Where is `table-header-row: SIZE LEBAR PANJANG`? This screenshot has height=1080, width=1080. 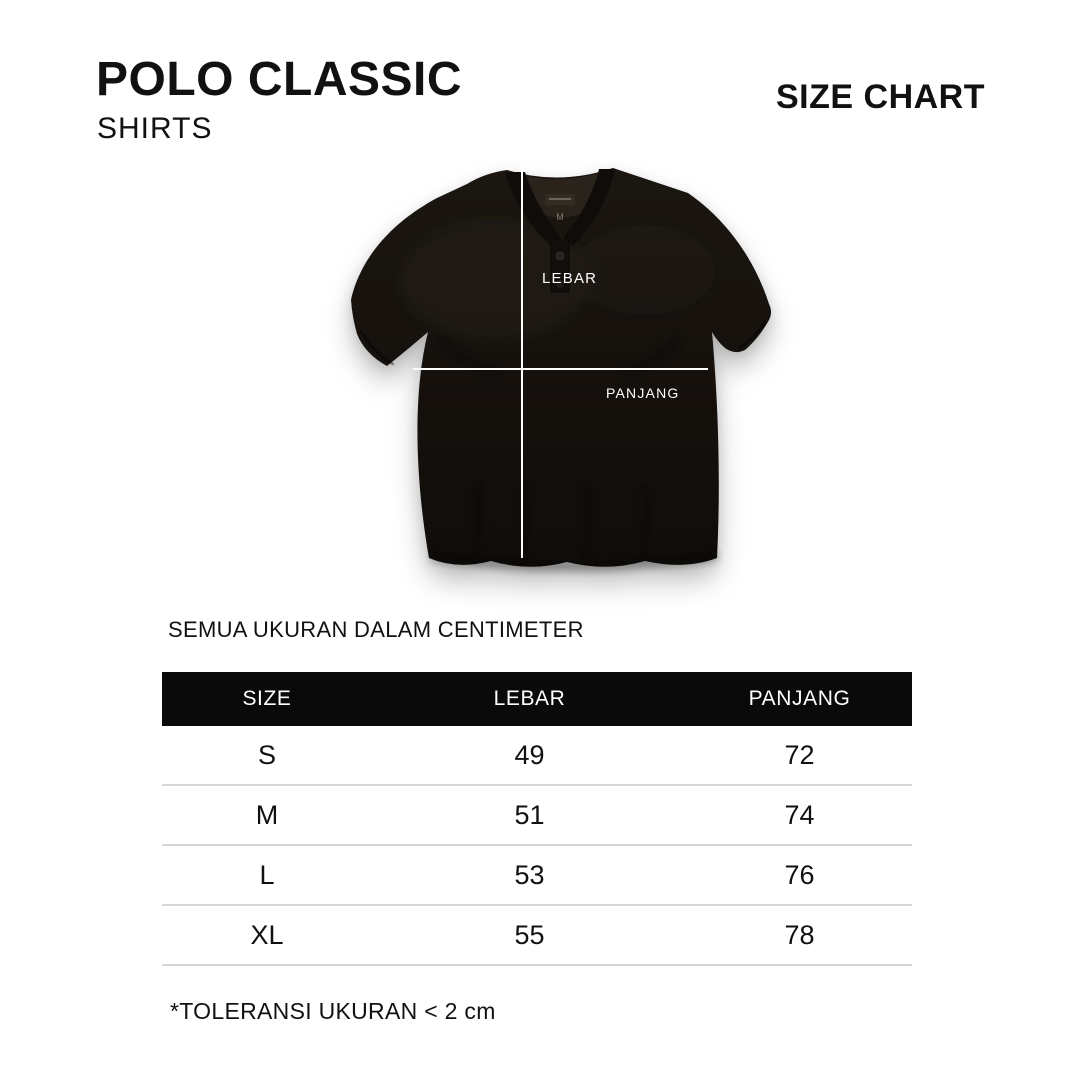
table-header-row: SIZE LEBAR PANJANG is located at coordinates (537, 699).